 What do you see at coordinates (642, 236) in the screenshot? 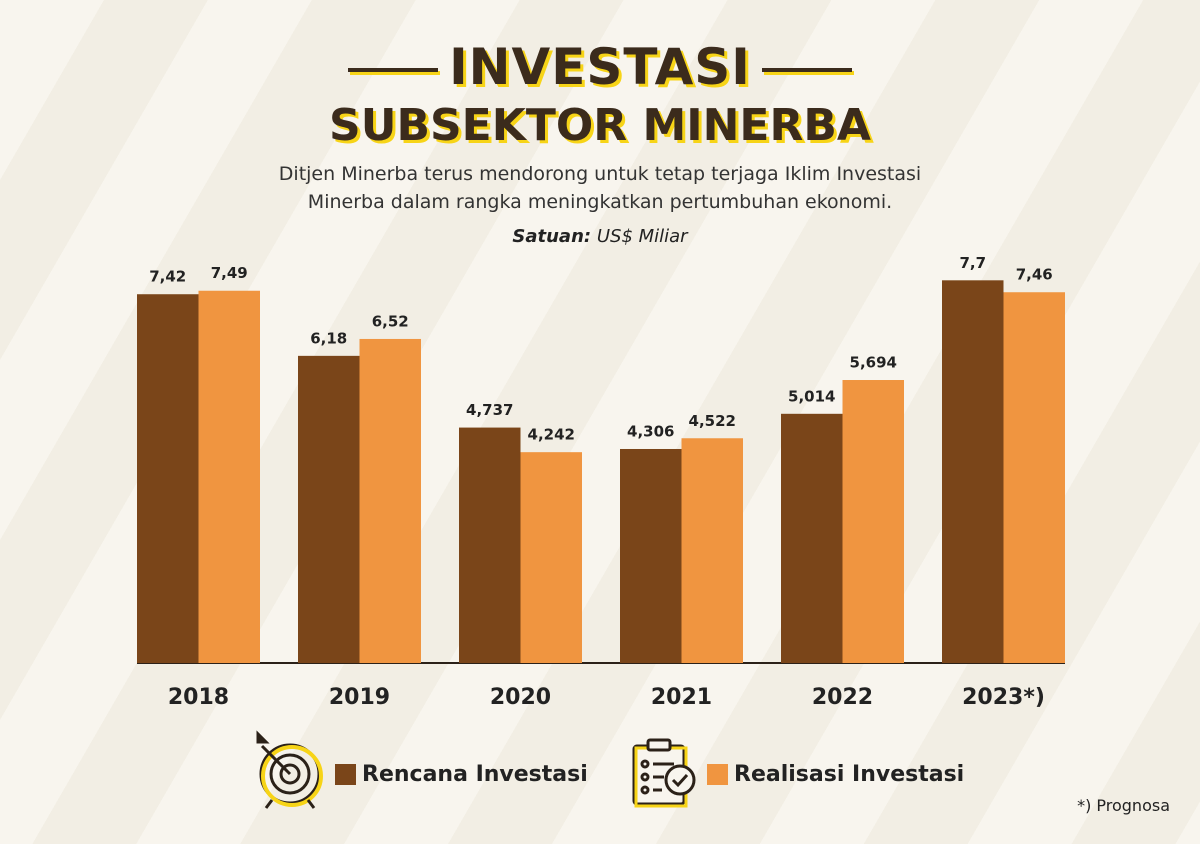
I see `unit: US$ Miliar` at bounding box center [642, 236].